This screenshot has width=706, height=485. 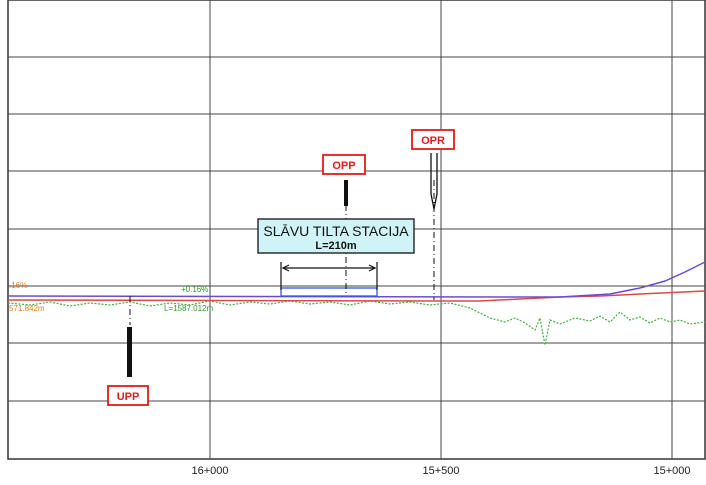 I want to click on opr-tag: OPR, so click(x=433, y=139).